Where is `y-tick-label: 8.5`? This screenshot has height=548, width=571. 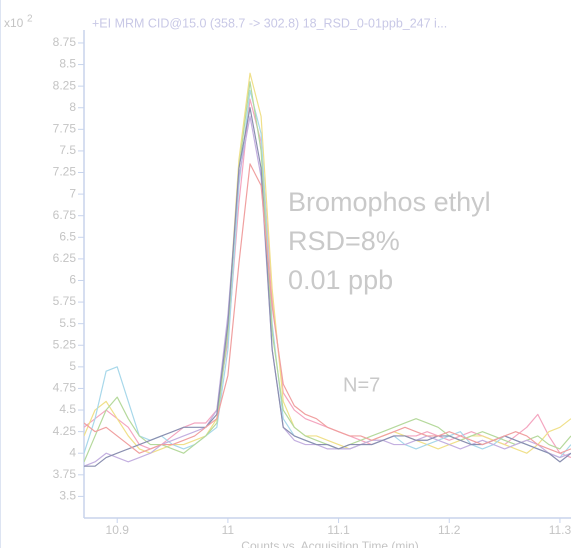 y-tick-label: 8.5 is located at coordinates (67, 64).